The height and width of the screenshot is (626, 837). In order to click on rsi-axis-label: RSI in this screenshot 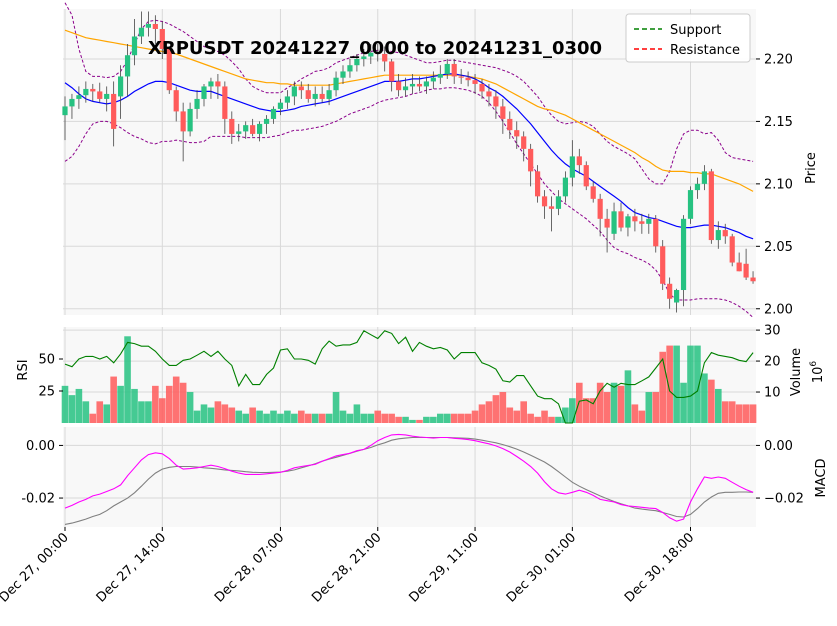, I will do `click(23, 369)`.